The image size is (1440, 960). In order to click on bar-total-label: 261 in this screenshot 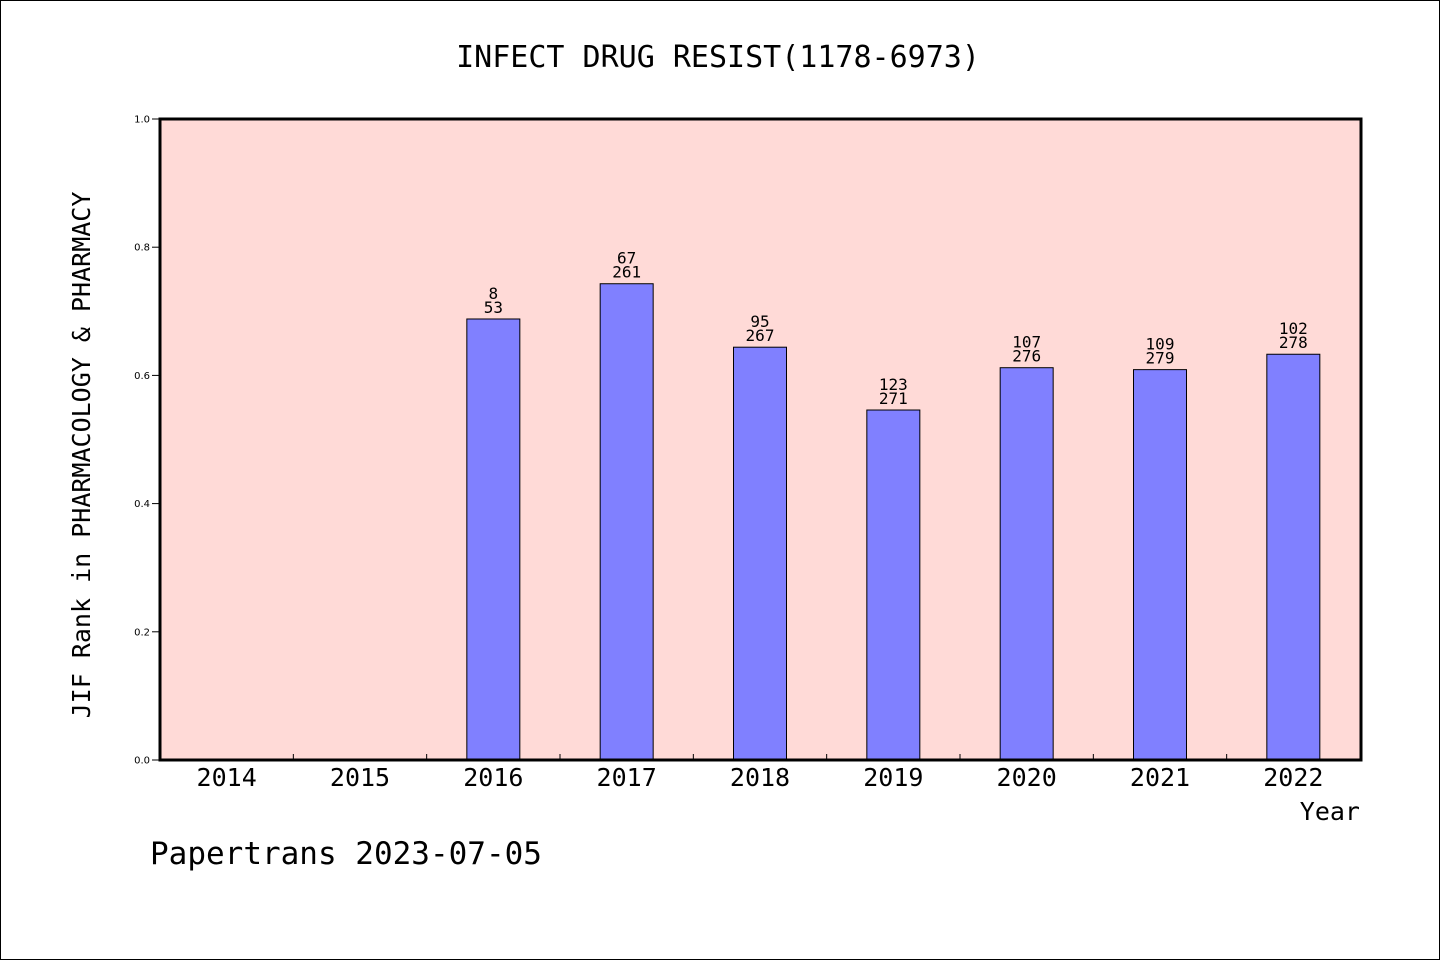, I will do `click(626, 272)`.